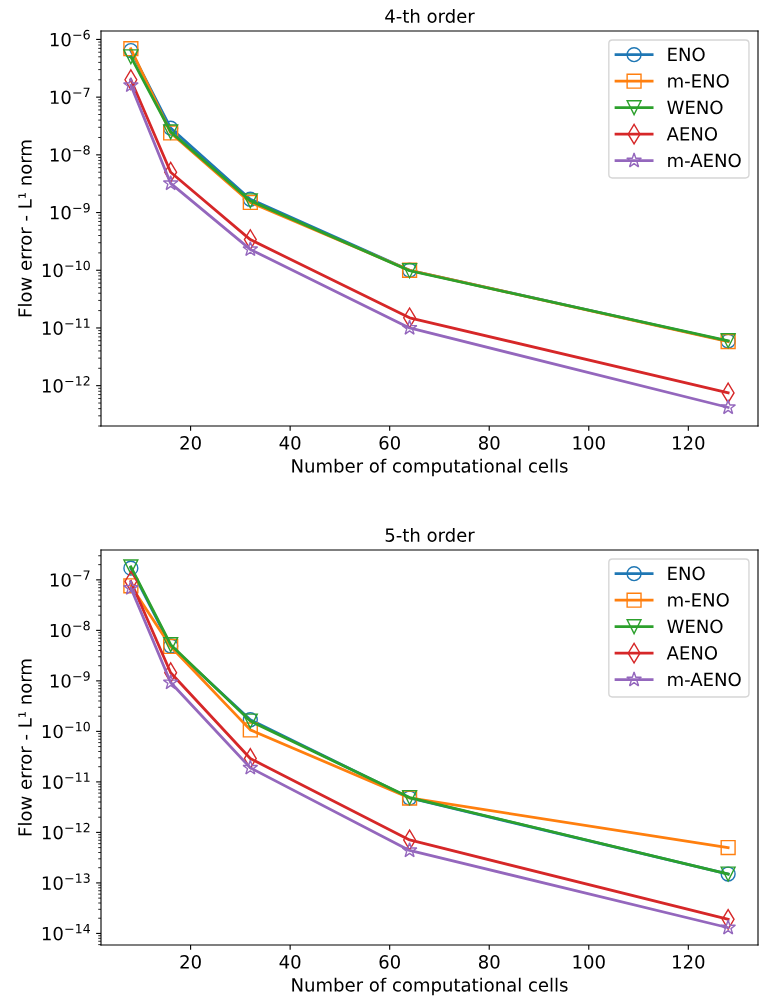  What do you see at coordinates (70, 38) in the screenshot?
I see `y-tick-label: 10$^{−6}$` at bounding box center [70, 38].